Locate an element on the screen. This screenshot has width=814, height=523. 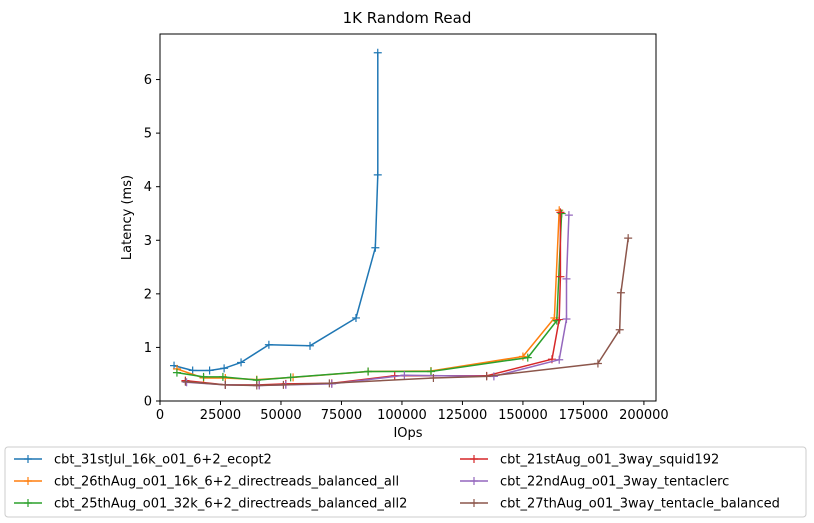
y-tick-label: 3 is located at coordinates (148, 241).